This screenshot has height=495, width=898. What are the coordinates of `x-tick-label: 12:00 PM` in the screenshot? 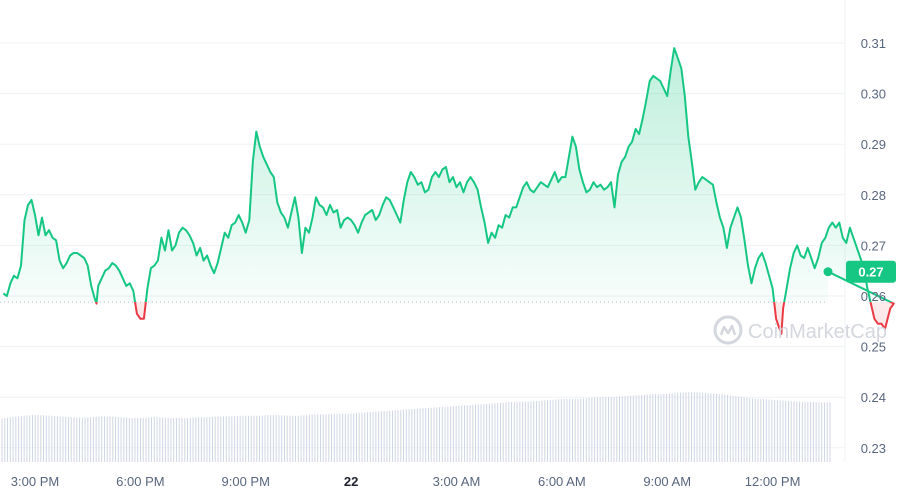 It's located at (773, 481).